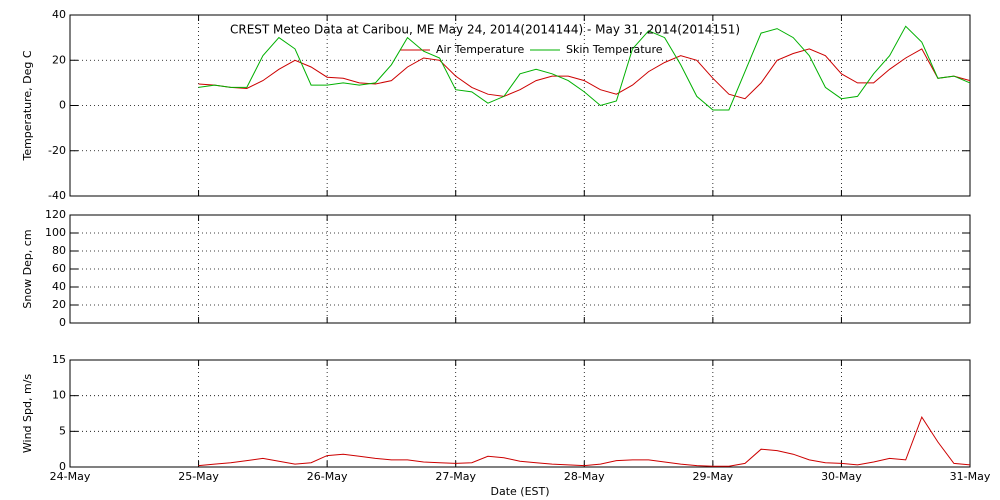  I want to click on y-tick-label: 120, so click(55, 214).